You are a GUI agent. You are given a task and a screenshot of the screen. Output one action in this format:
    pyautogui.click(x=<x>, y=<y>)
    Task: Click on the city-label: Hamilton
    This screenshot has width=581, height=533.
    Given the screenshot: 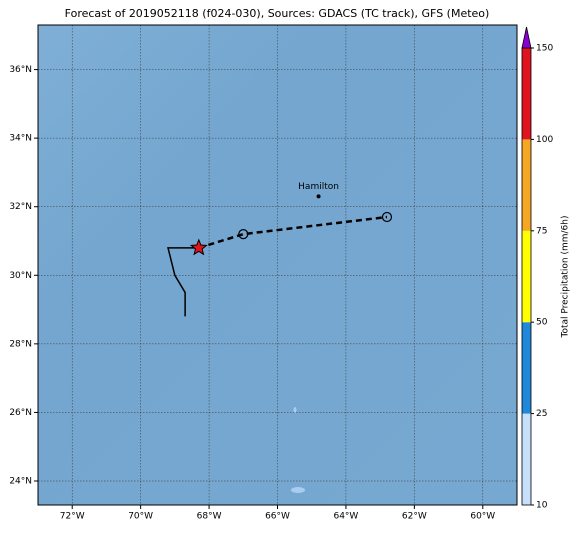 What is the action you would take?
    pyautogui.click(x=318, y=187)
    